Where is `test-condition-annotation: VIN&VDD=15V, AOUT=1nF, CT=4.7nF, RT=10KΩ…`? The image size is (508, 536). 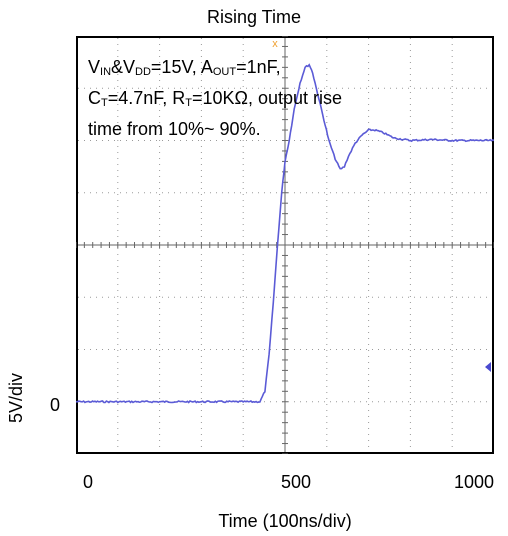 test-condition-annotation: VIN&VDD=15V, AOUT=1nF, CT=4.7nF, RT=10KΩ… is located at coordinates (215, 98).